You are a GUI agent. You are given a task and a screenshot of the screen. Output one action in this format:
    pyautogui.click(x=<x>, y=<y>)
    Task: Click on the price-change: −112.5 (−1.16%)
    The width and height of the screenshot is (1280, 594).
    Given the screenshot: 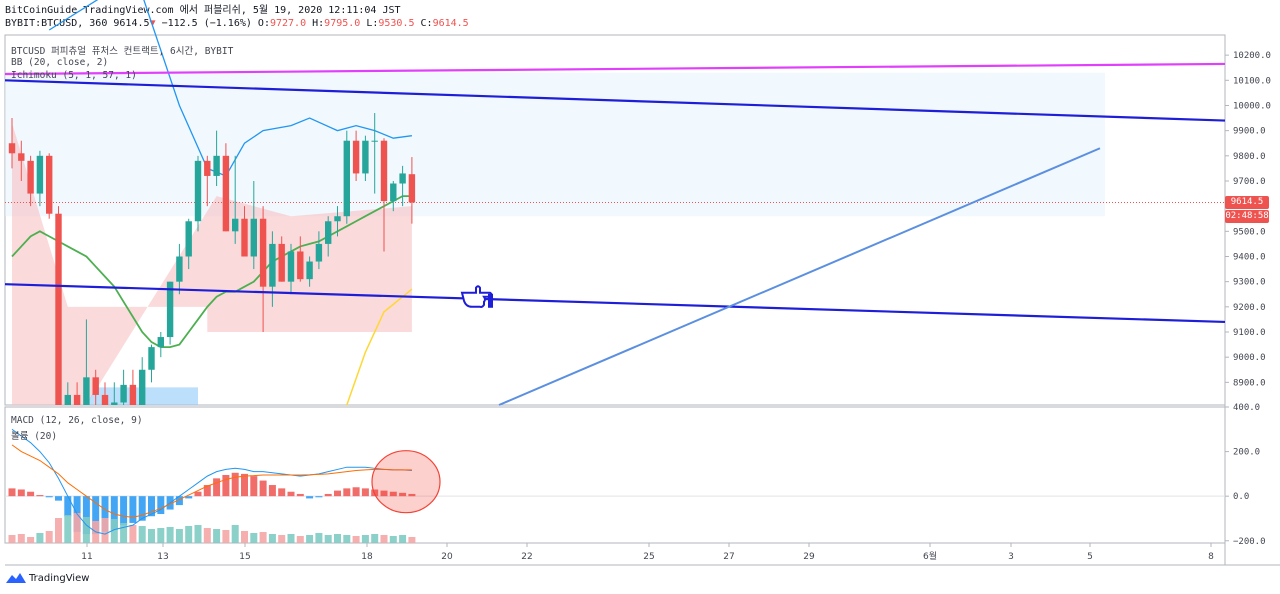 What is the action you would take?
    pyautogui.click(x=206, y=23)
    